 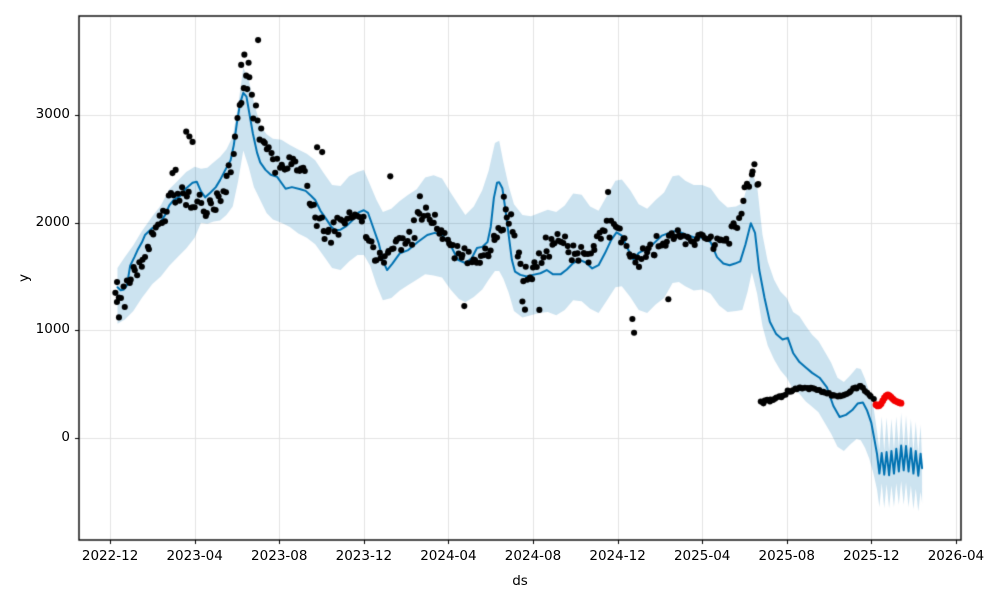 What do you see at coordinates (52, 113) in the screenshot?
I see `y-tick-label: 3000` at bounding box center [52, 113].